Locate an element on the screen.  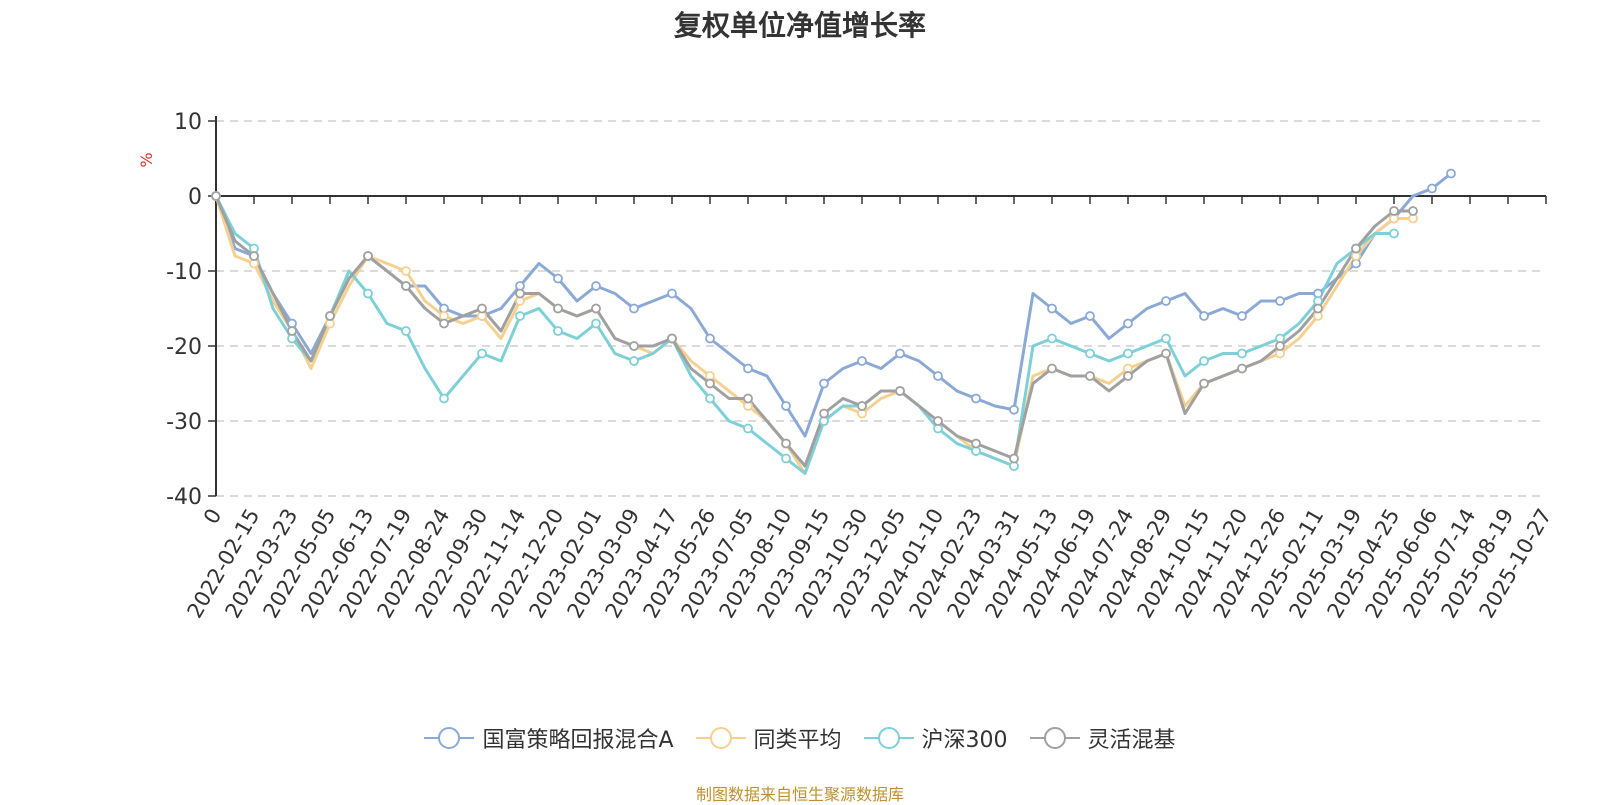
legend-label: 同类平均 is located at coordinates (797, 740).